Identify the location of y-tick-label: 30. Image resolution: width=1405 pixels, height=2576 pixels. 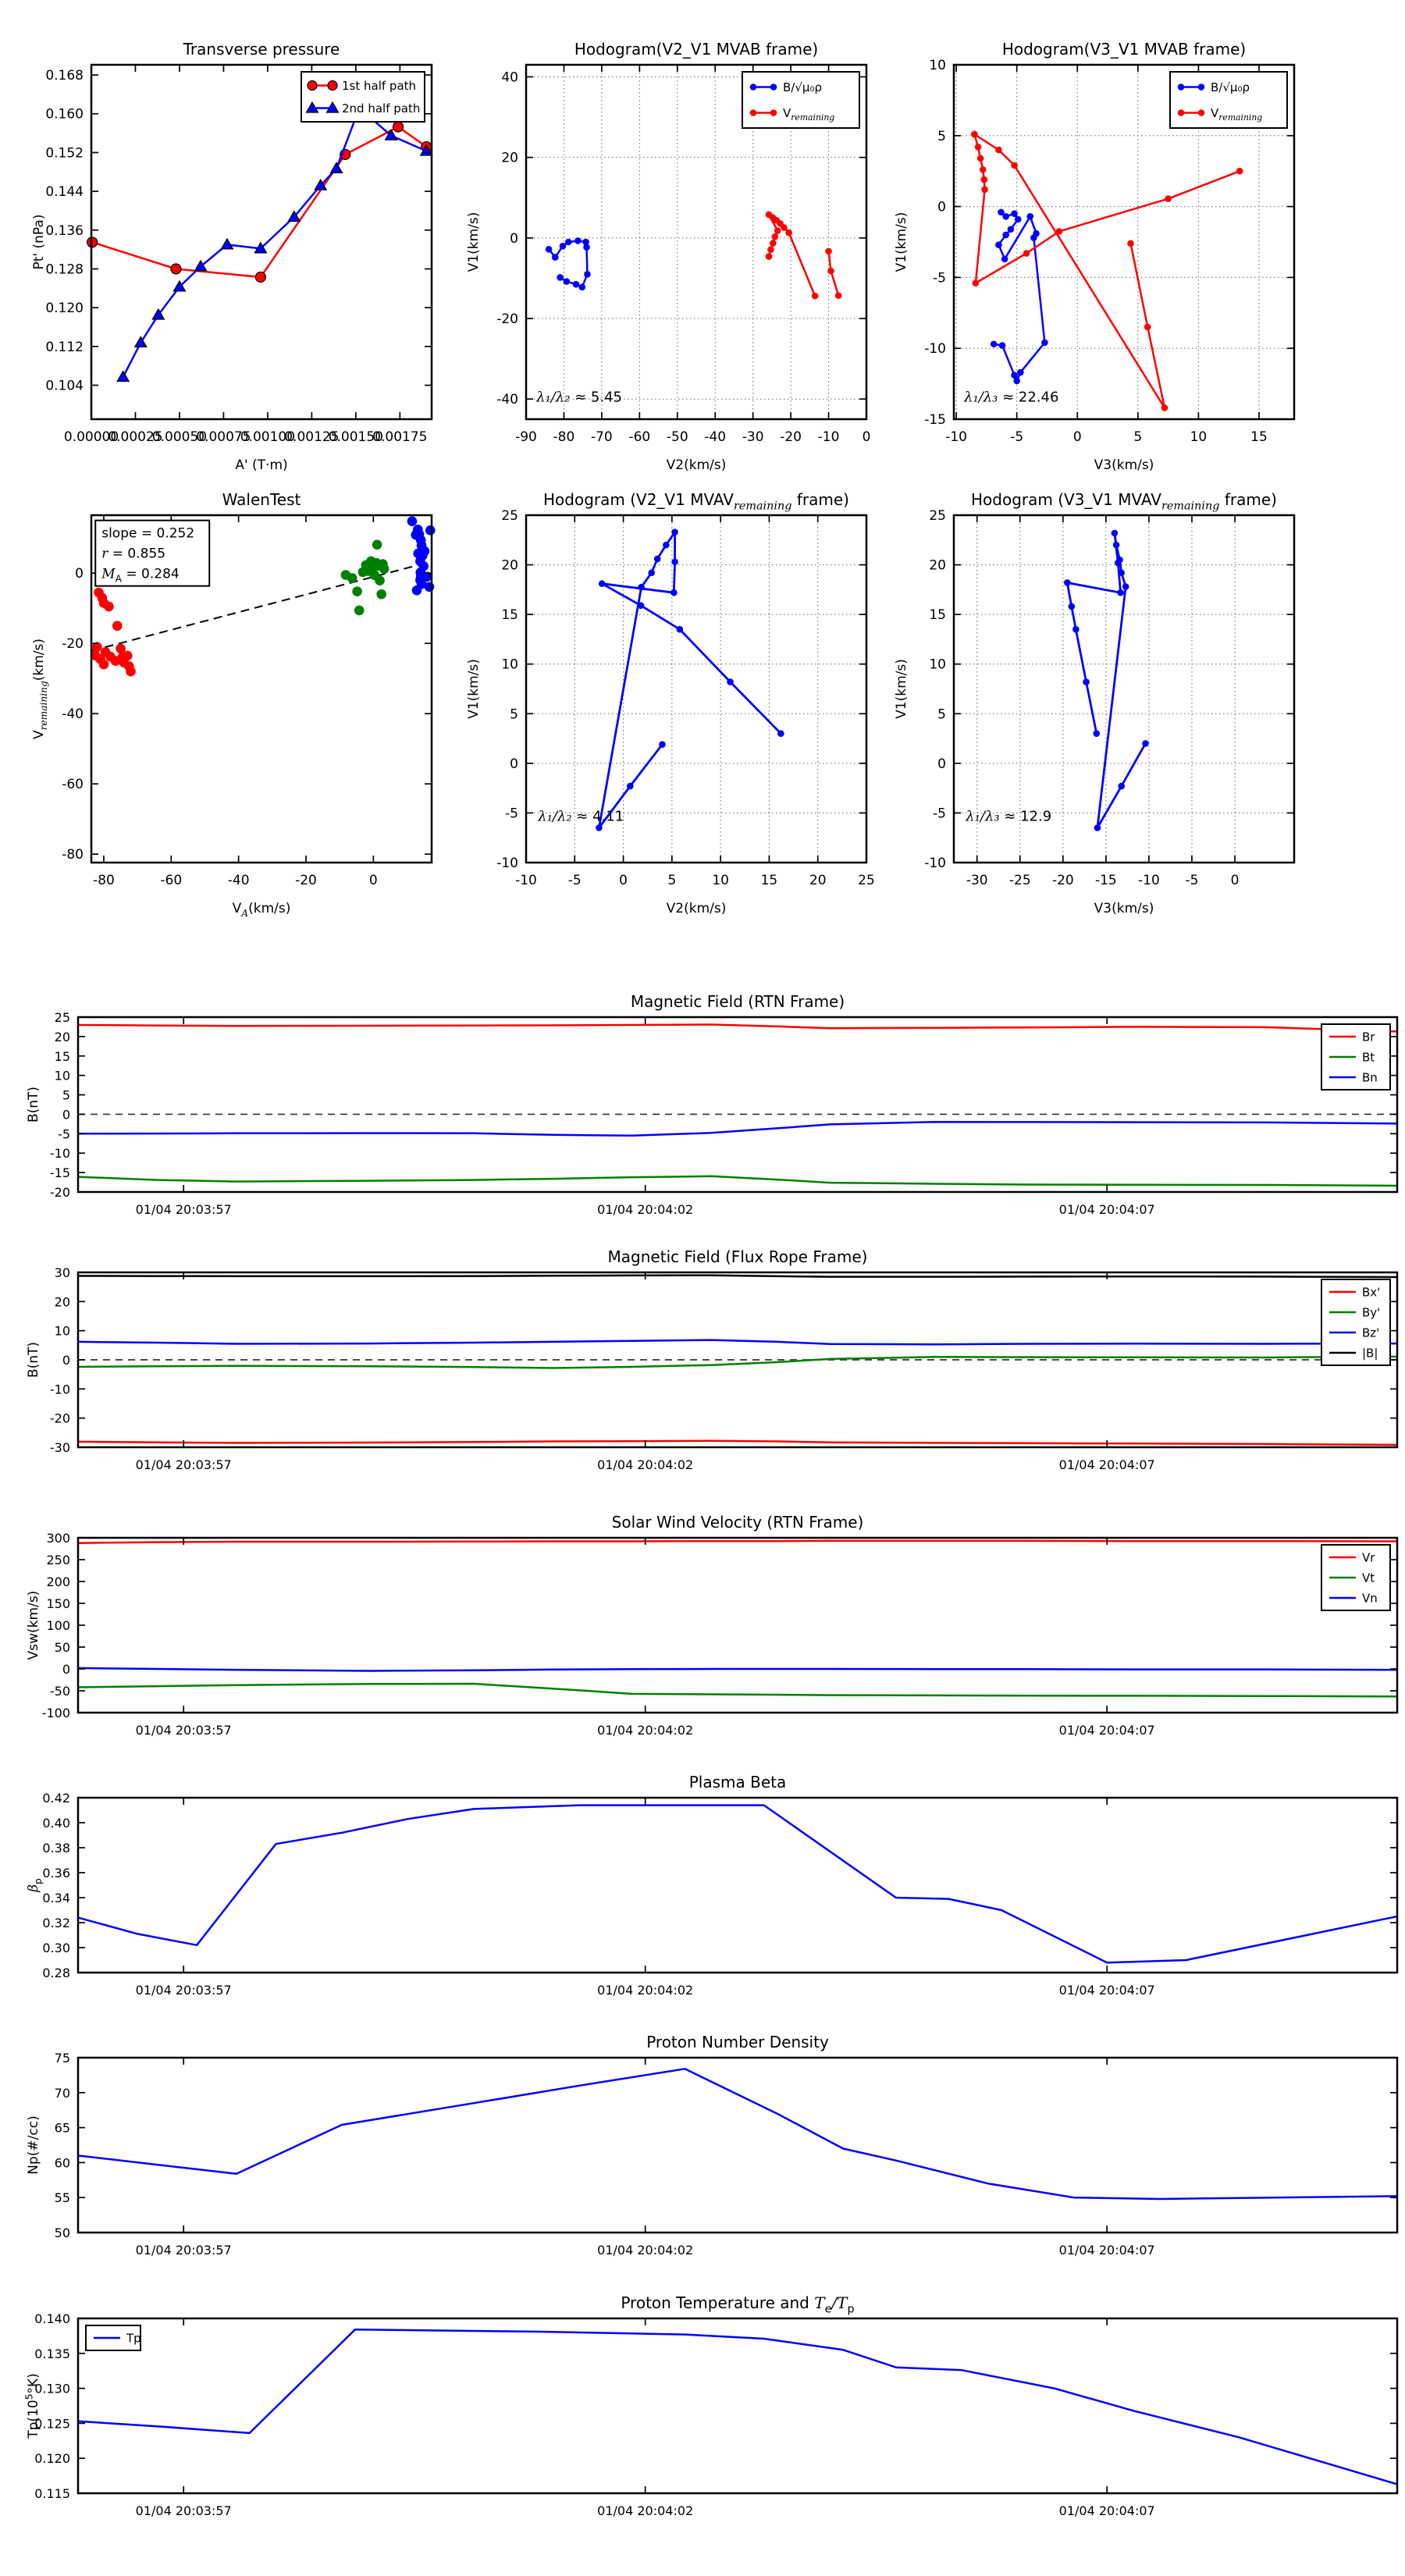
(63, 1272).